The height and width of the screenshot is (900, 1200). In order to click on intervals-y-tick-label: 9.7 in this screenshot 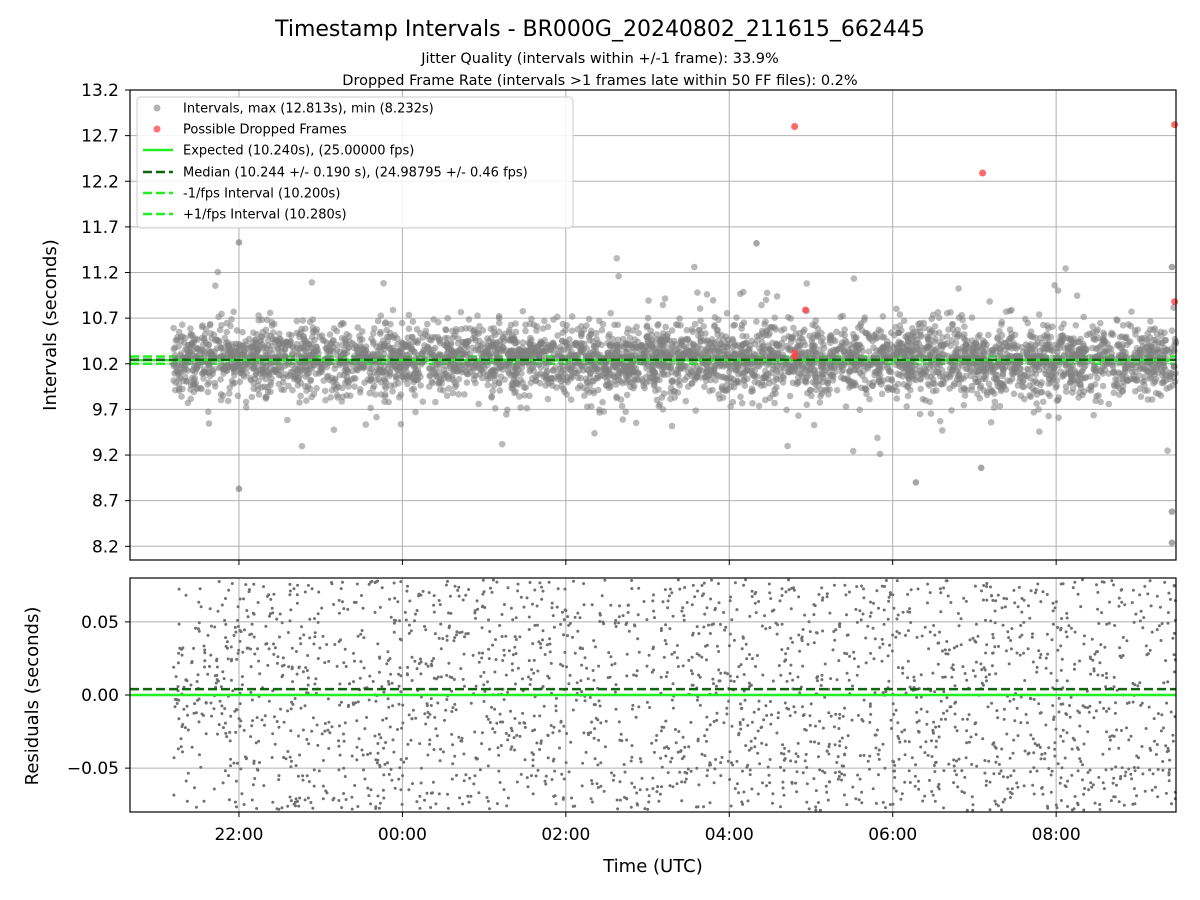, I will do `click(105, 410)`.